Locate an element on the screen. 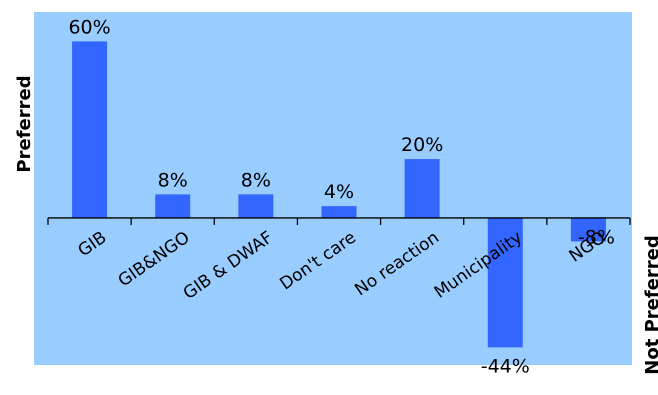  data-label-1: 8% is located at coordinates (173, 180).